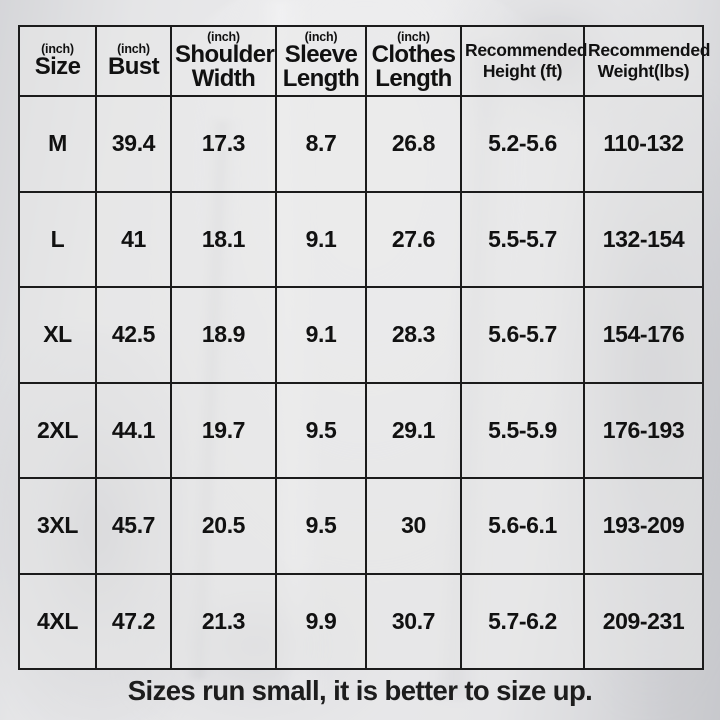  Describe the element at coordinates (522, 71) in the screenshot. I see `column-title-height-line2: Height (ft)` at that location.